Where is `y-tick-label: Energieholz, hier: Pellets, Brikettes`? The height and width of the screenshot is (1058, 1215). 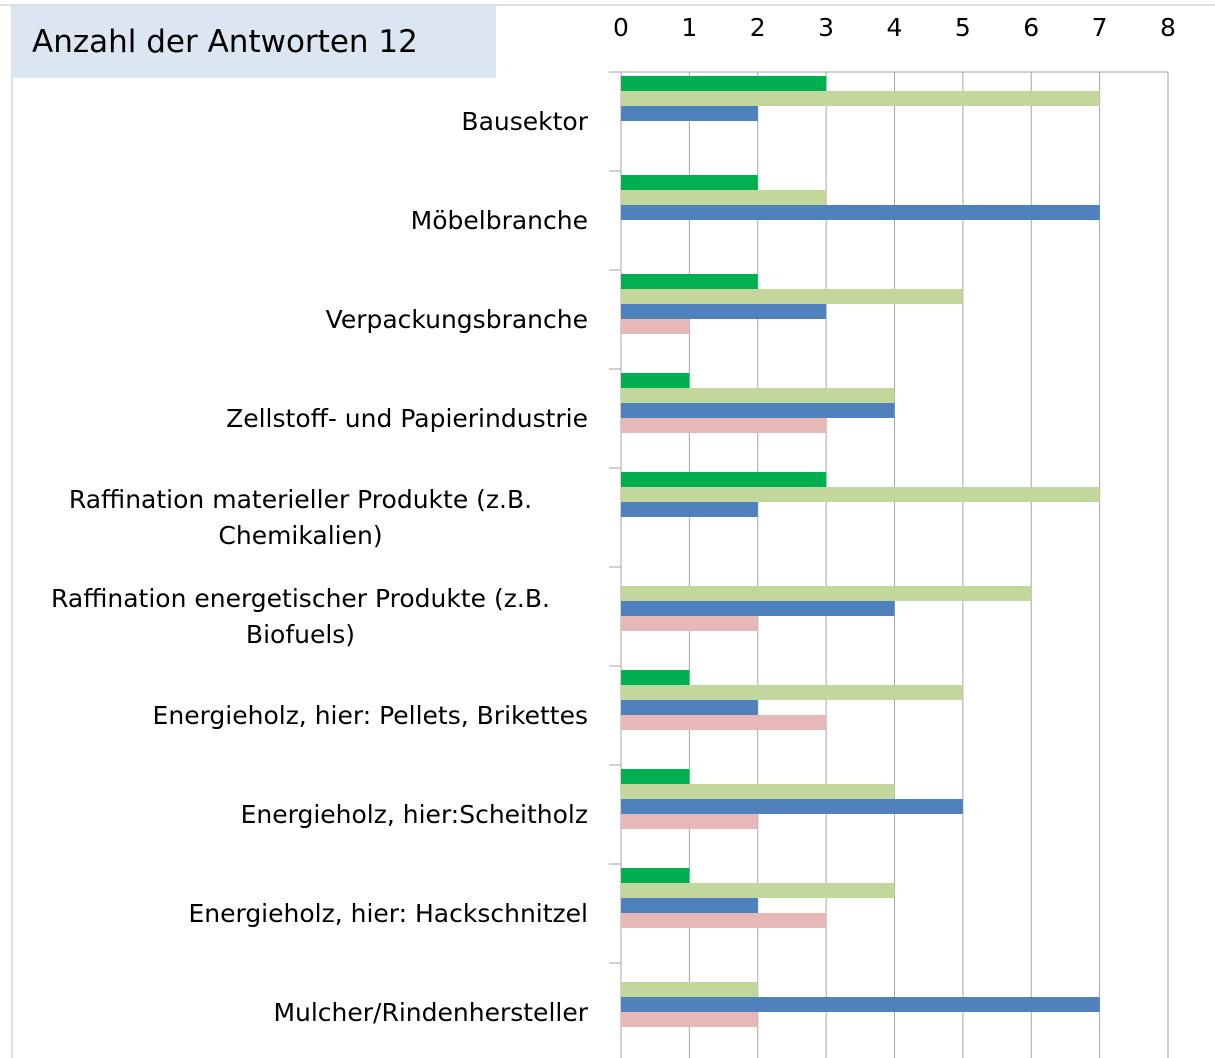 y-tick-label: Energieholz, hier: Pellets, Brikettes is located at coordinates (370, 715).